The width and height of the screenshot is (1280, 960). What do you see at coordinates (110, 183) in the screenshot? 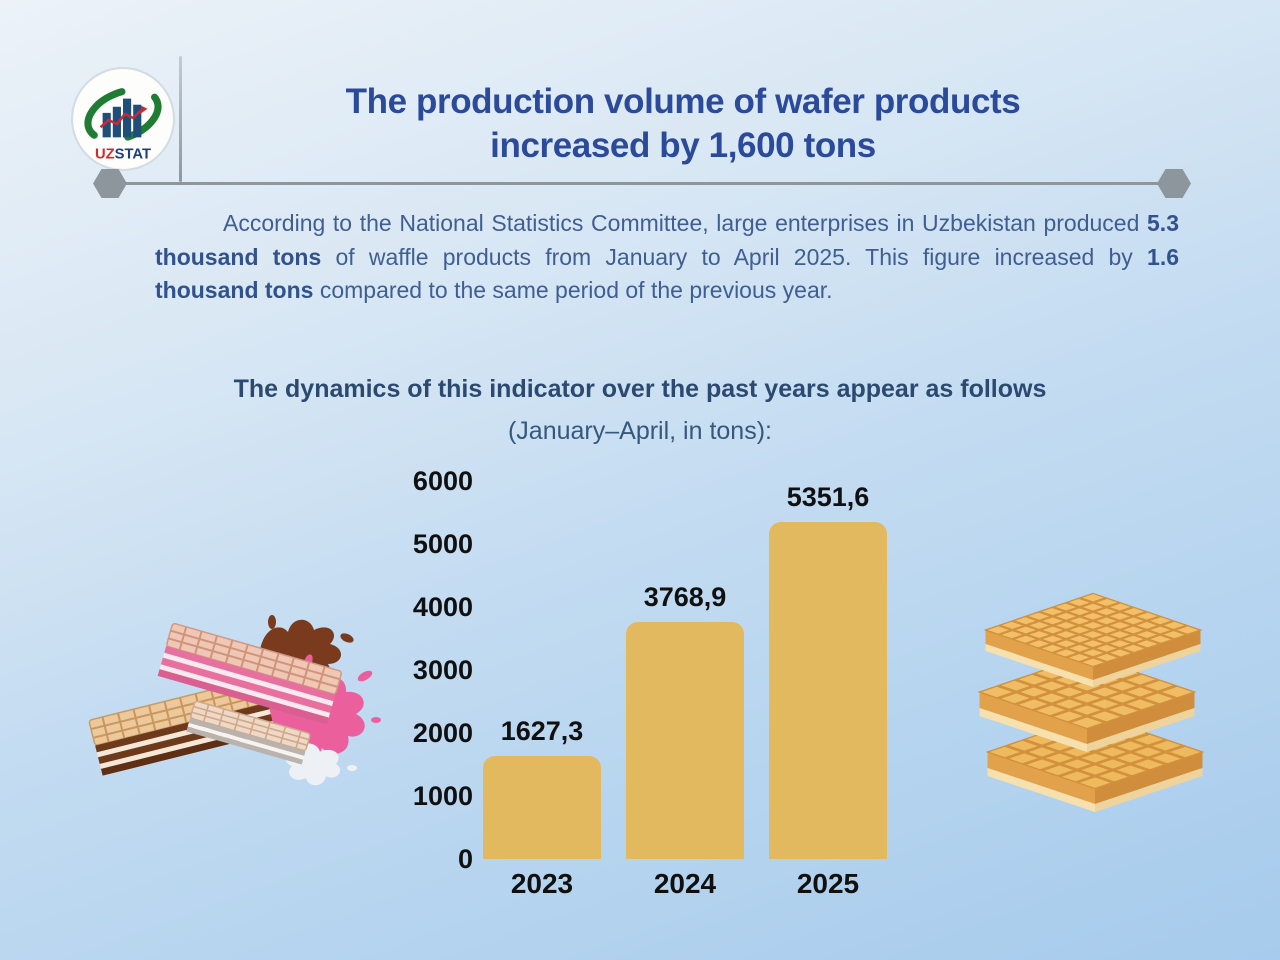
I see `hexagon-endcap-left` at bounding box center [110, 183].